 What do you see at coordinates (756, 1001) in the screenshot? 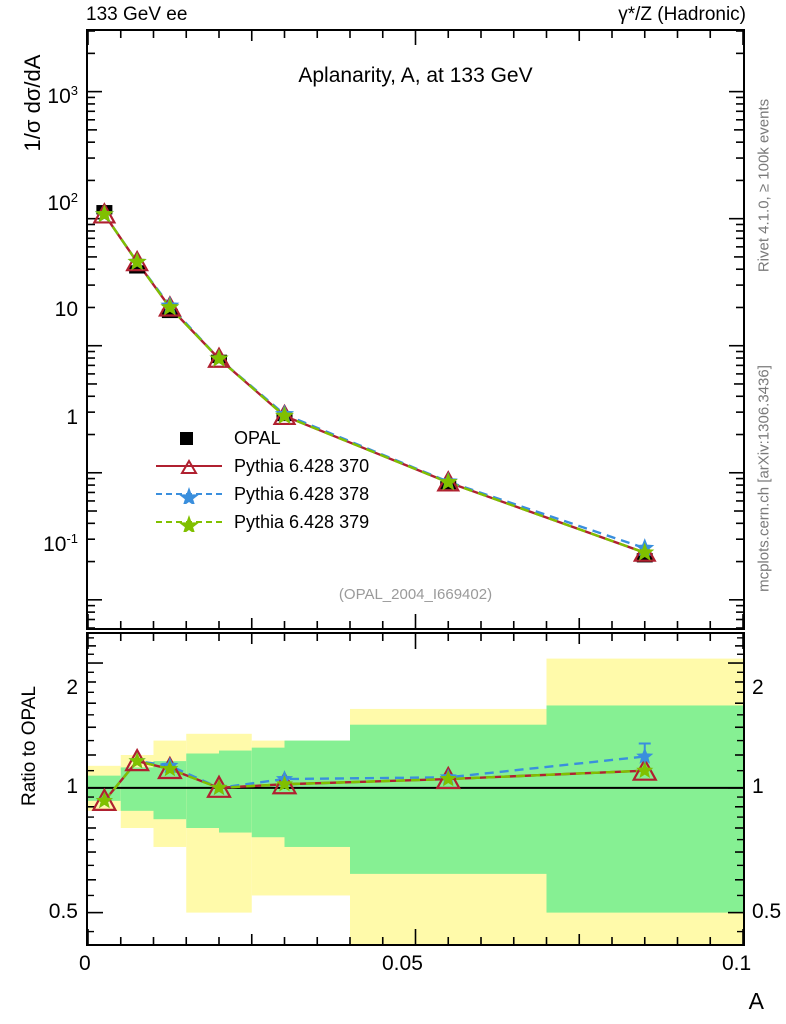
I see `x-axis-label: A` at bounding box center [756, 1001].